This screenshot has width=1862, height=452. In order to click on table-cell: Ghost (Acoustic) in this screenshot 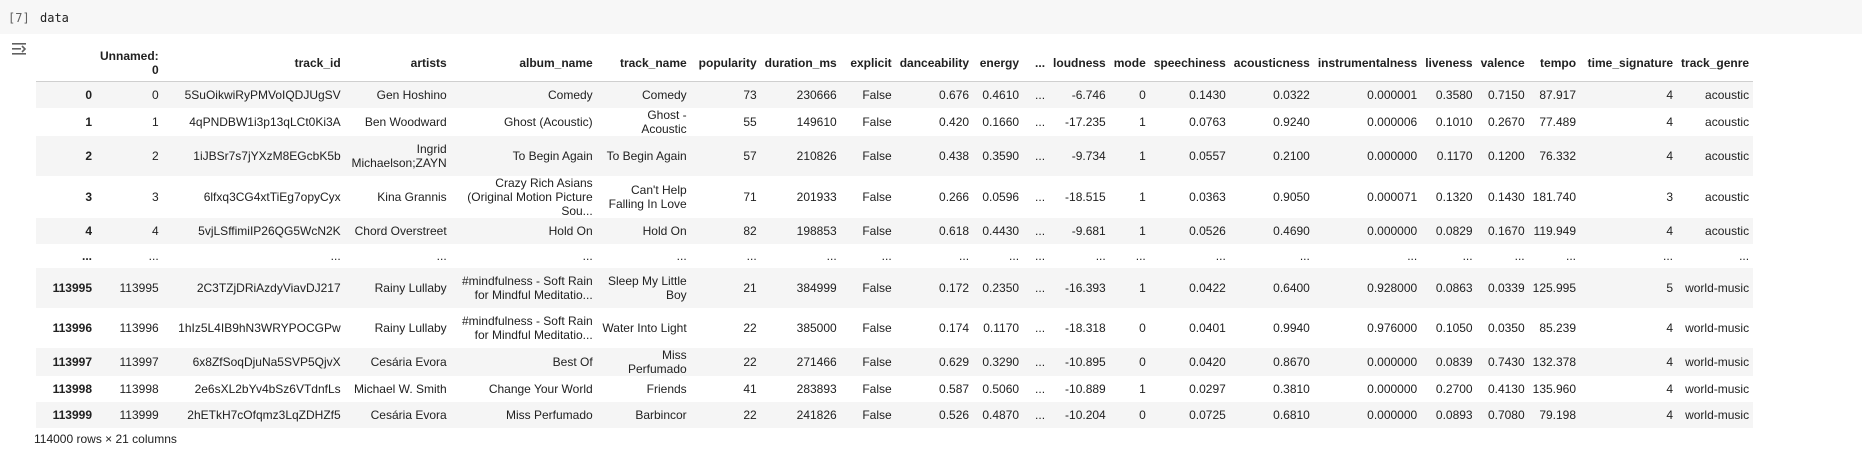, I will do `click(548, 121)`.